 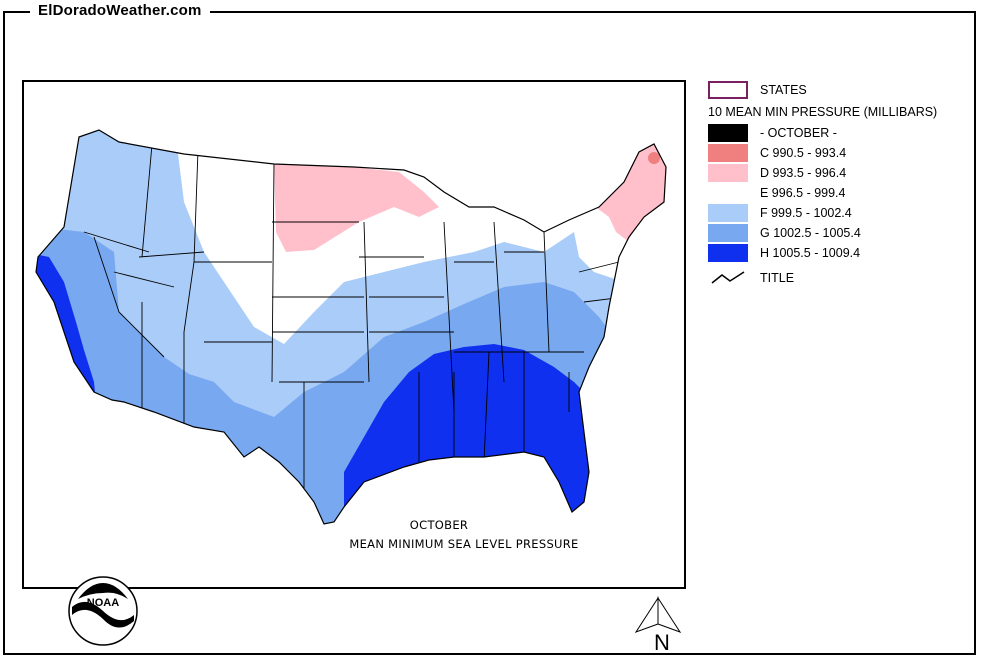 I want to click on zone-d-north, so click(x=356, y=208).